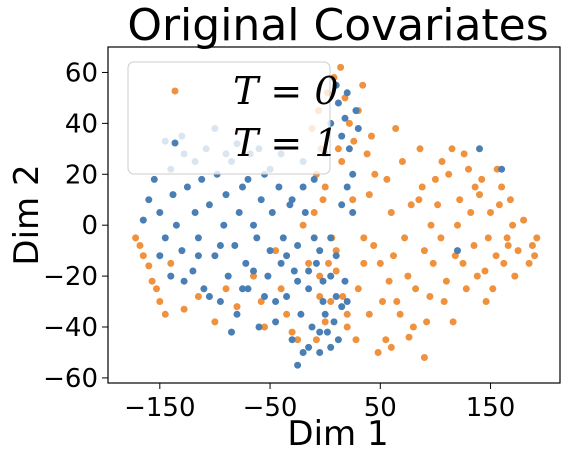 The width and height of the screenshot is (576, 460). I want to click on x-tick-label: −50, so click(270, 408).